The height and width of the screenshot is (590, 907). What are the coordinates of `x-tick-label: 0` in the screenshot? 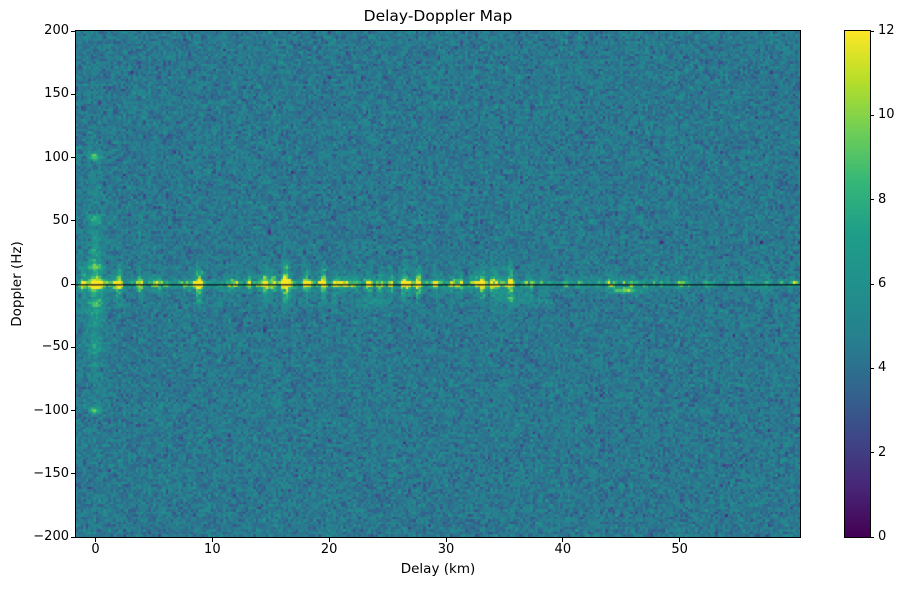 It's located at (95, 549).